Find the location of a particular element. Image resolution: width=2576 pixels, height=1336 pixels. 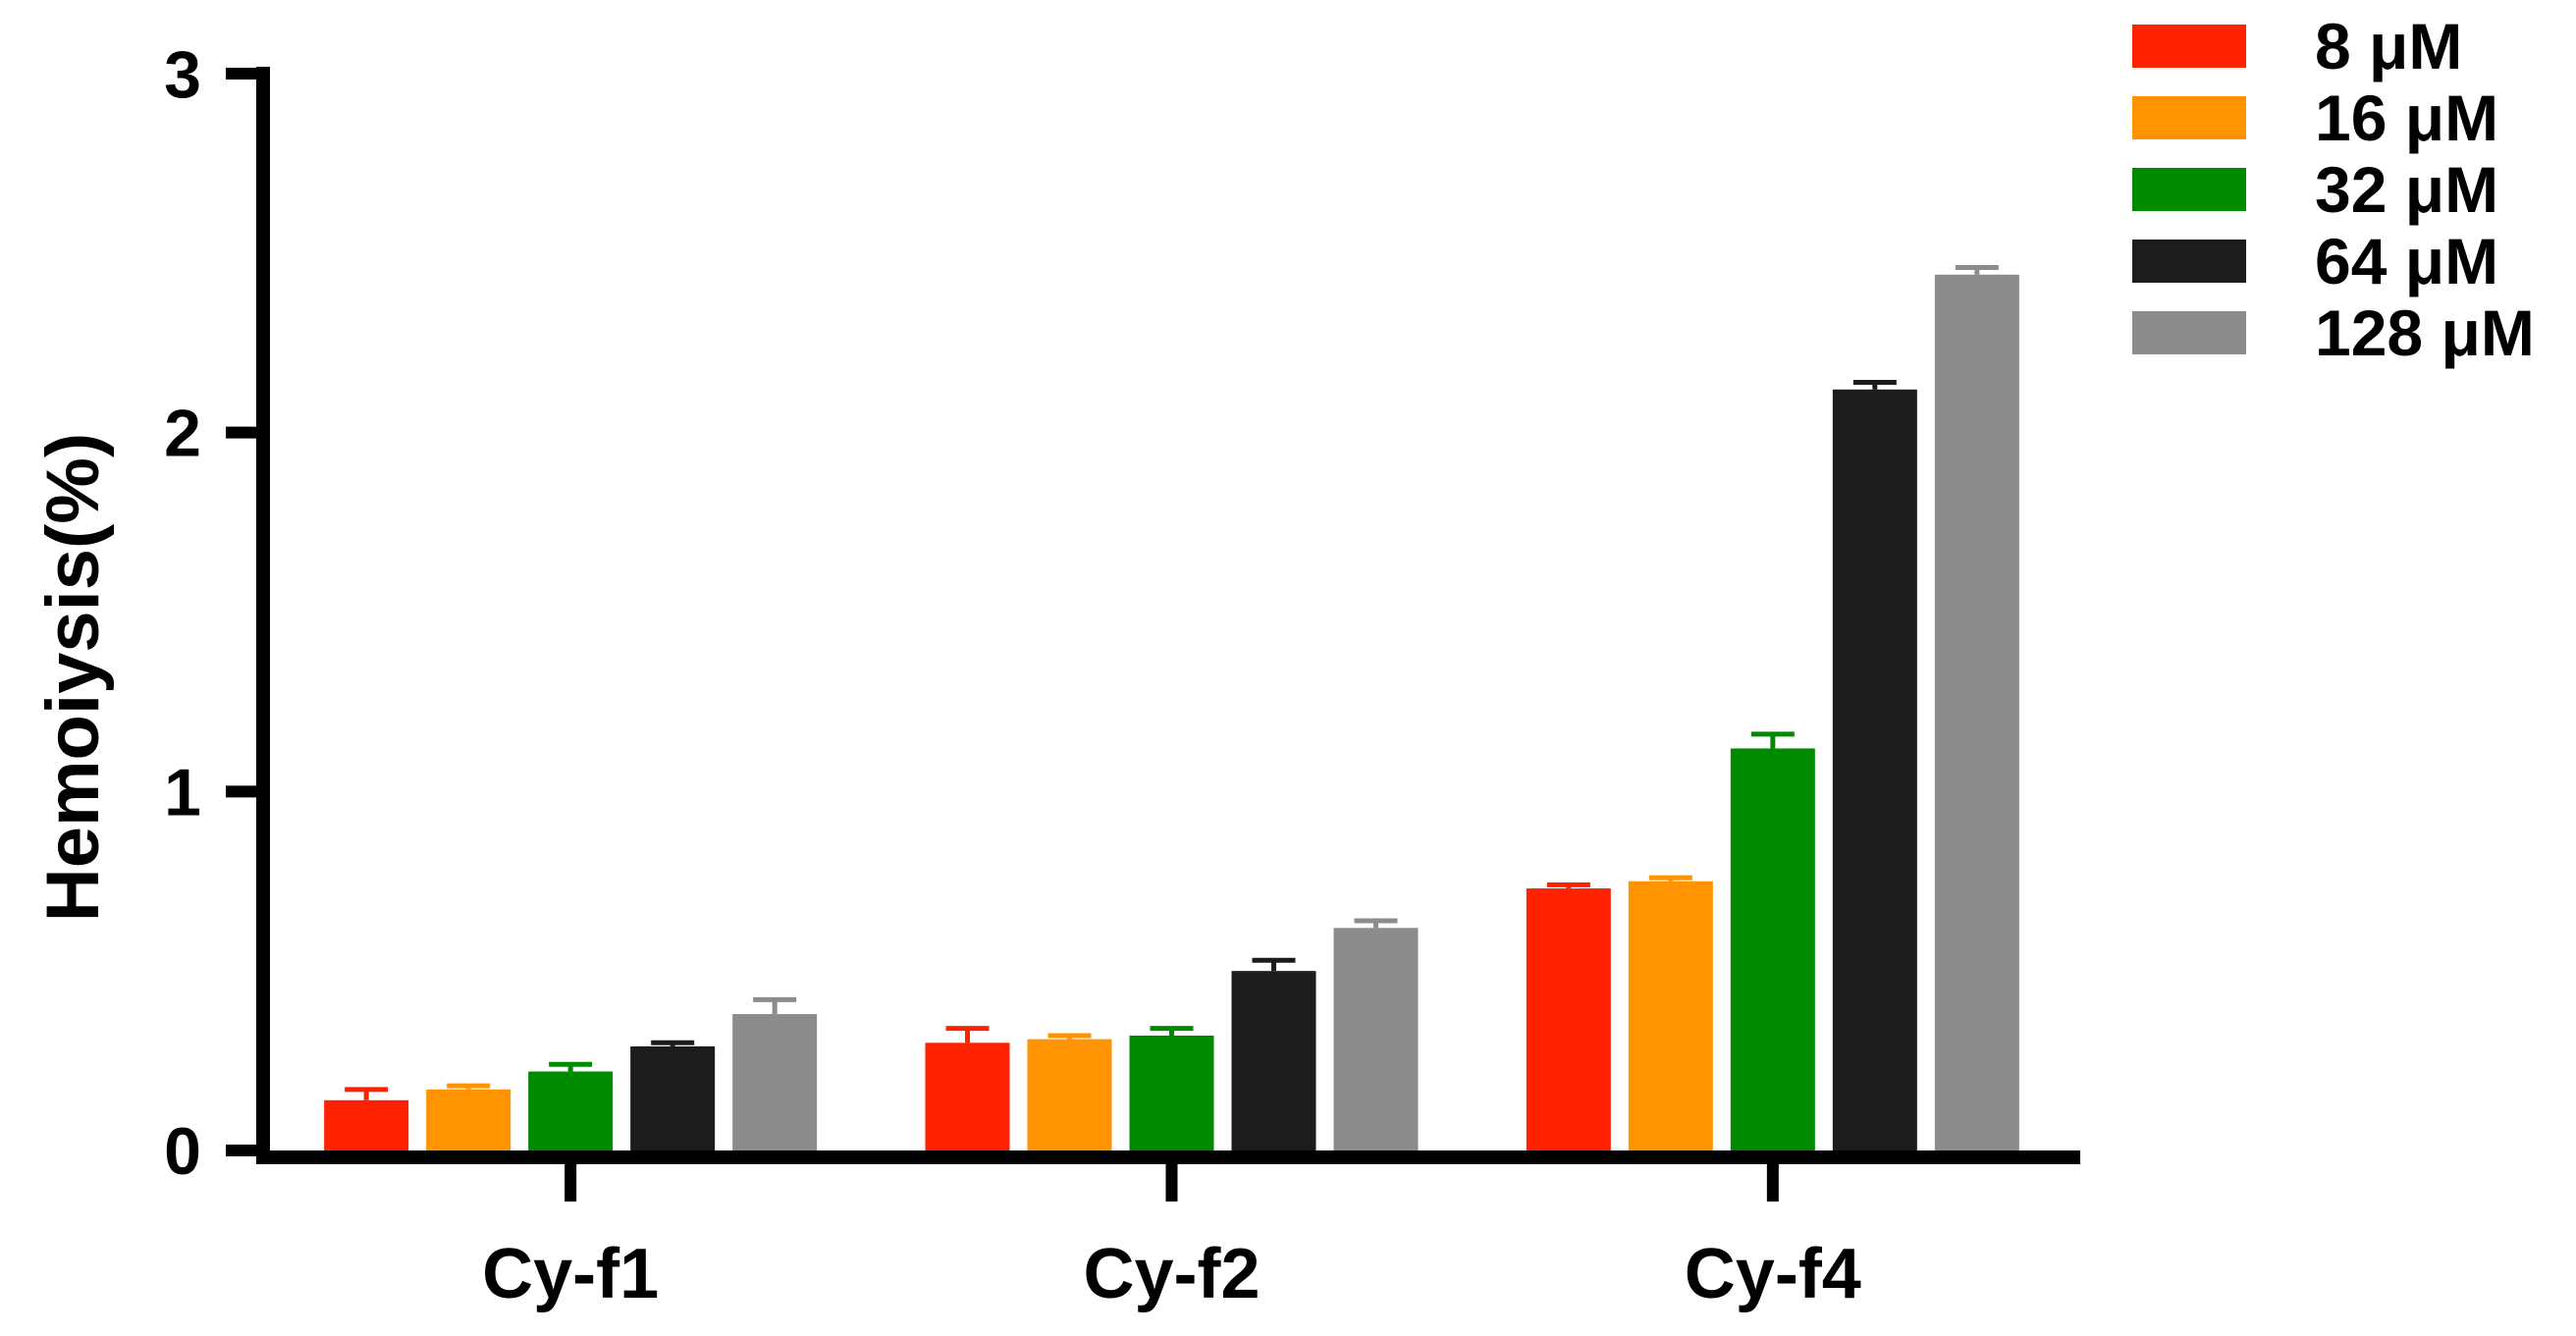

y-tick-label: 0 is located at coordinates (182, 1151).